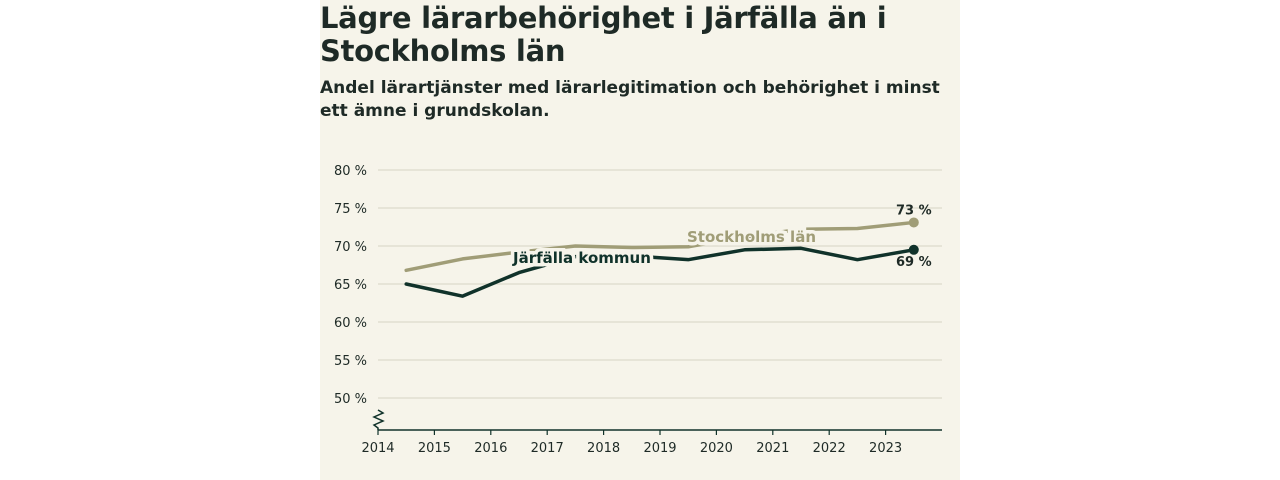 This screenshot has height=480, width=1280. I want to click on series-lines, so click(661, 257).